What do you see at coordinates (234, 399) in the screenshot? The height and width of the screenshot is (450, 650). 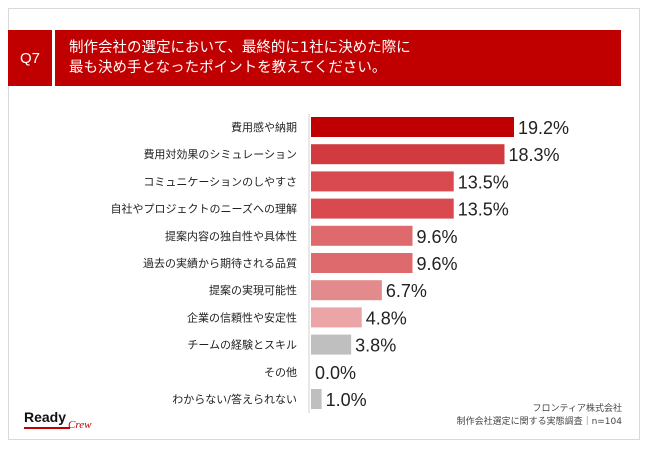 I see `category-label: わからない/答えられない` at bounding box center [234, 399].